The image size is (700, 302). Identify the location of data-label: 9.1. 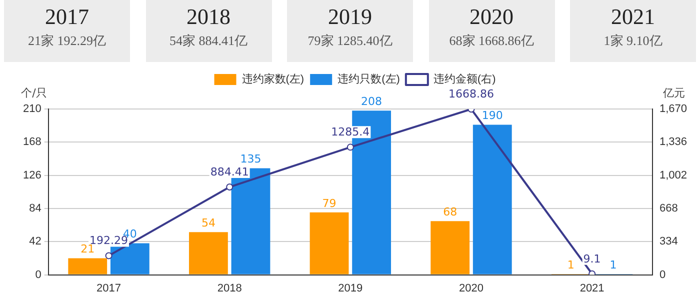
(592, 259).